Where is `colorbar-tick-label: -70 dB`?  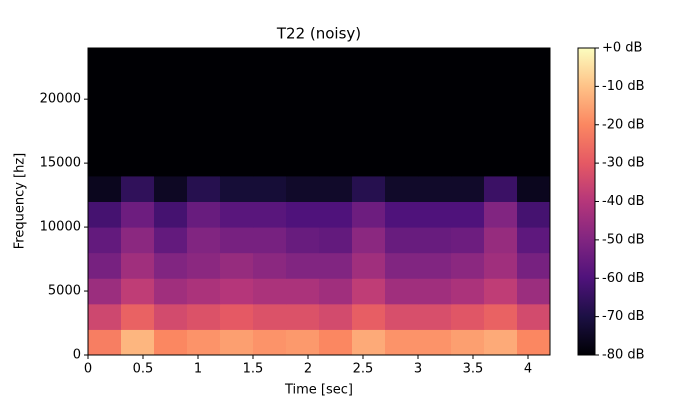 colorbar-tick-label: -70 dB is located at coordinates (623, 316).